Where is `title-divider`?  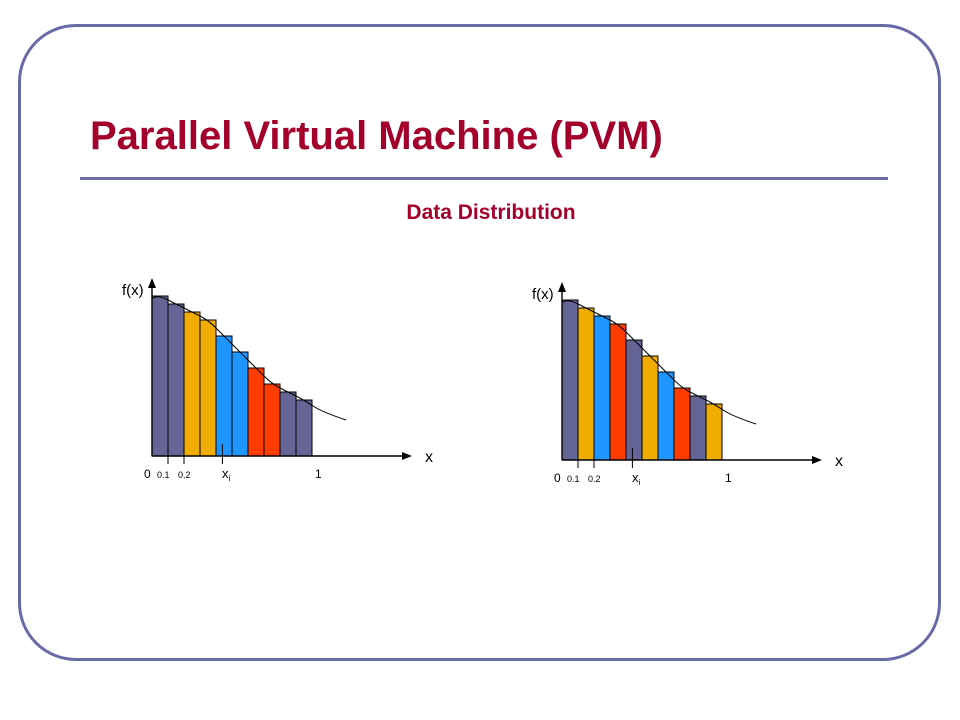
title-divider is located at coordinates (484, 178).